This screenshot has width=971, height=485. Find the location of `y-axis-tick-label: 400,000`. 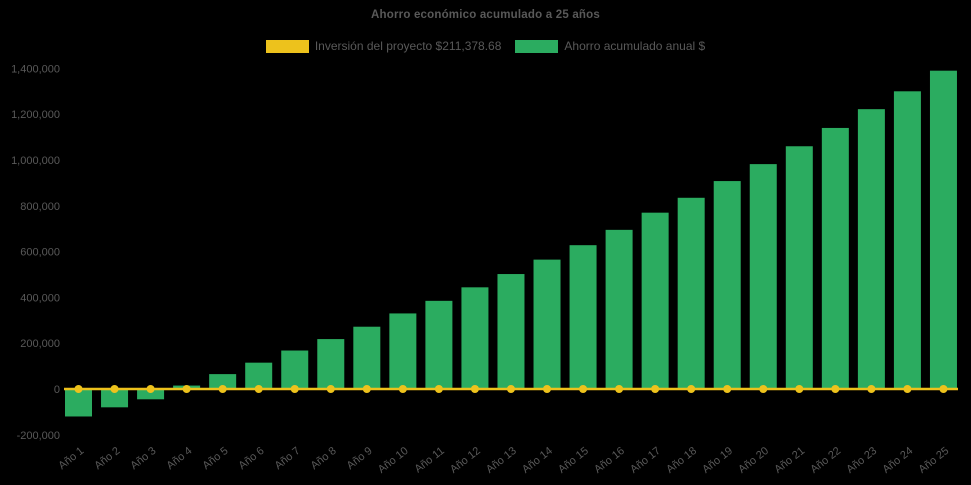

y-axis-tick-label: 400,000 is located at coordinates (40, 298).